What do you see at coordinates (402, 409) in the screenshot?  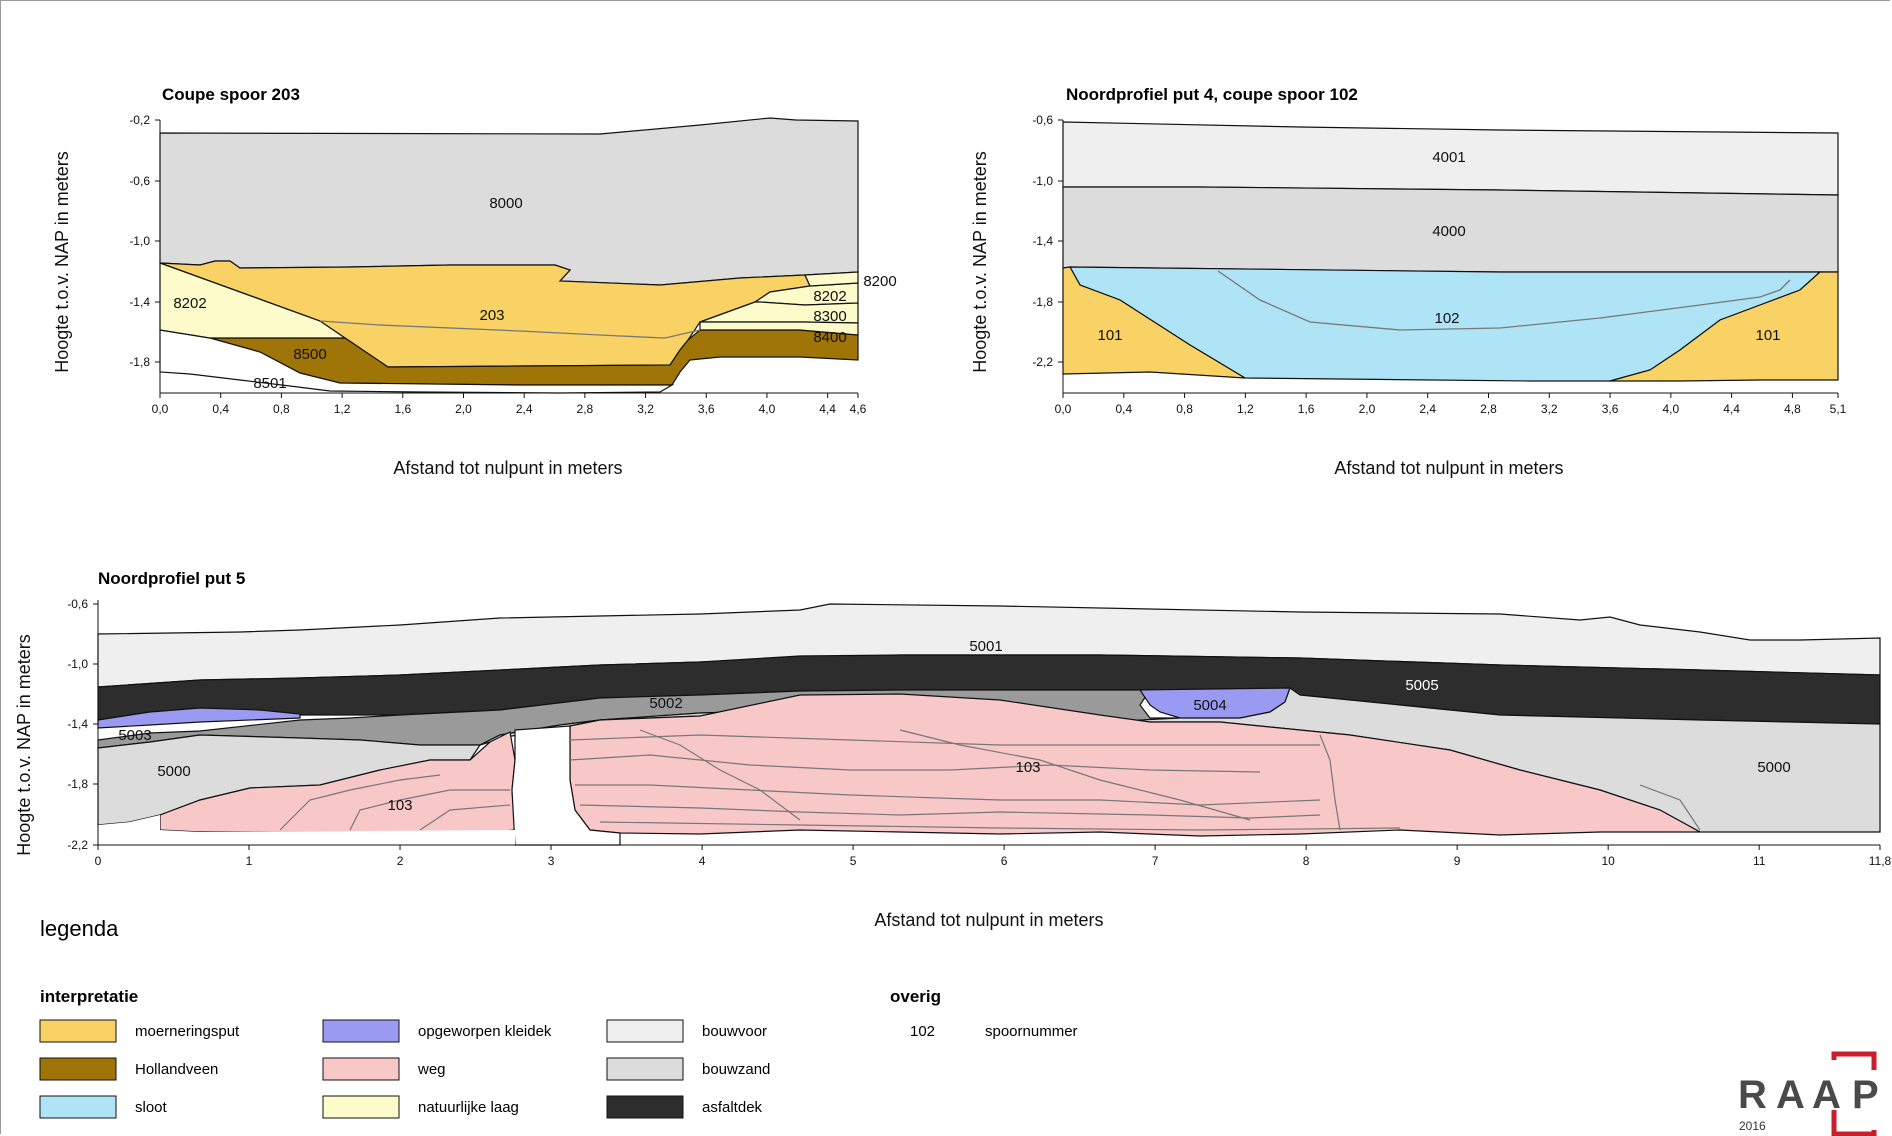 I see `p1-x-tick-label: 1,6` at bounding box center [402, 409].